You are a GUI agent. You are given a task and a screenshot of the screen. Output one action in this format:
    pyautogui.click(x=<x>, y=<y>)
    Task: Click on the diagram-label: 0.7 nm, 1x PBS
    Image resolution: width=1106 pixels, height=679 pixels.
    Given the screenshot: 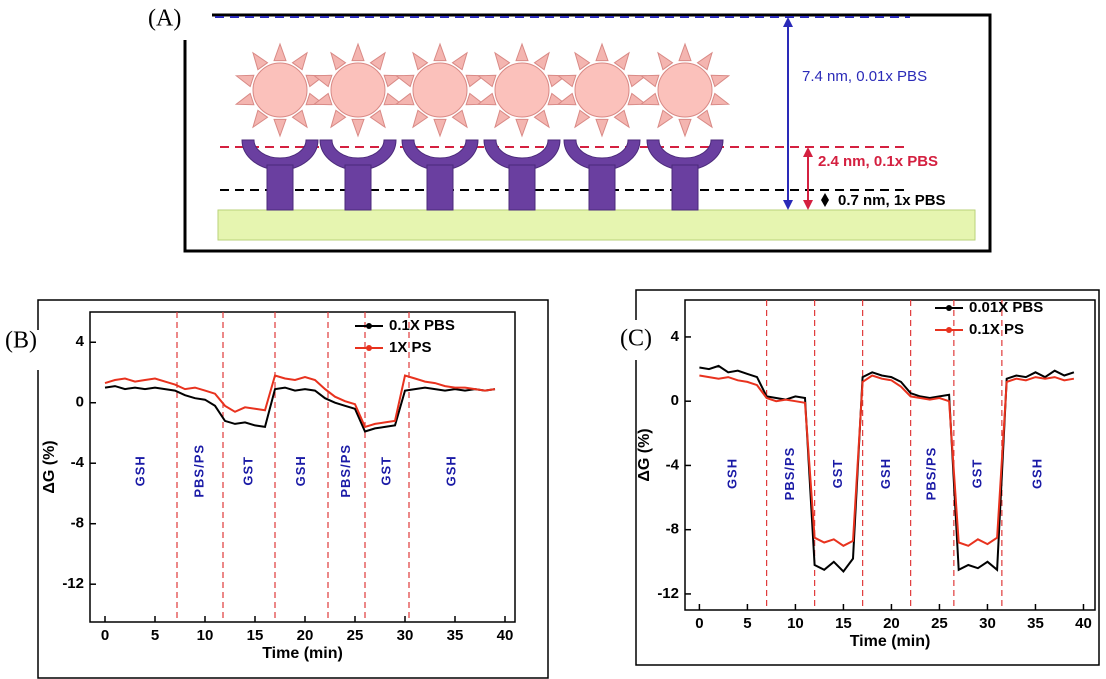 What is the action you would take?
    pyautogui.click(x=892, y=200)
    